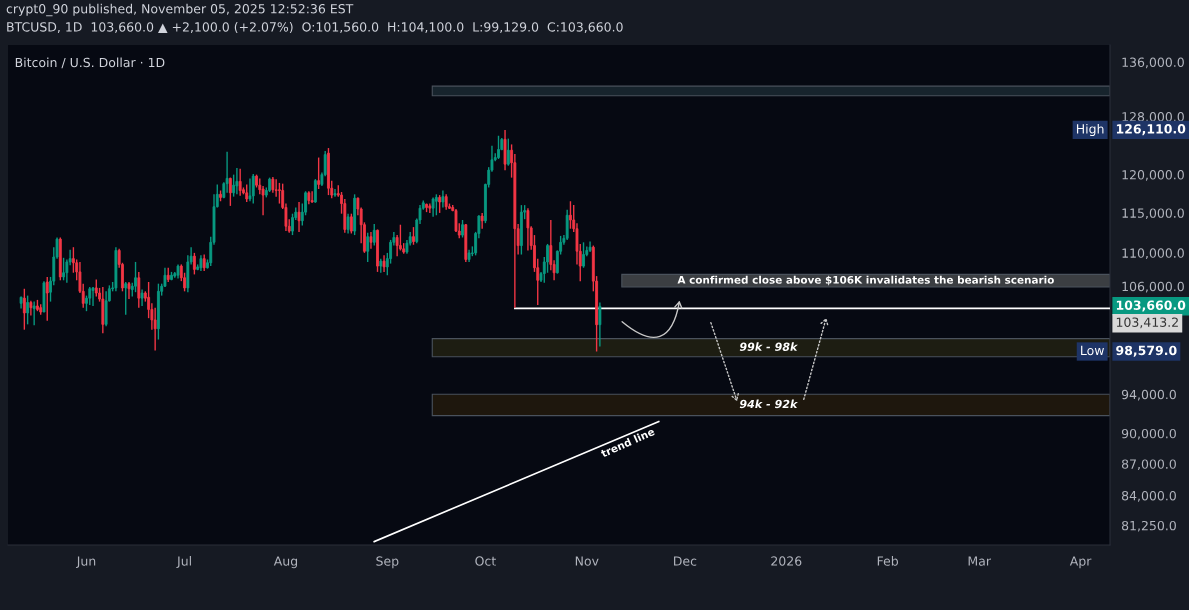 The width and height of the screenshot is (1189, 610). Describe the element at coordinates (1080, 562) in the screenshot. I see `x-tick-label: Apr` at that location.